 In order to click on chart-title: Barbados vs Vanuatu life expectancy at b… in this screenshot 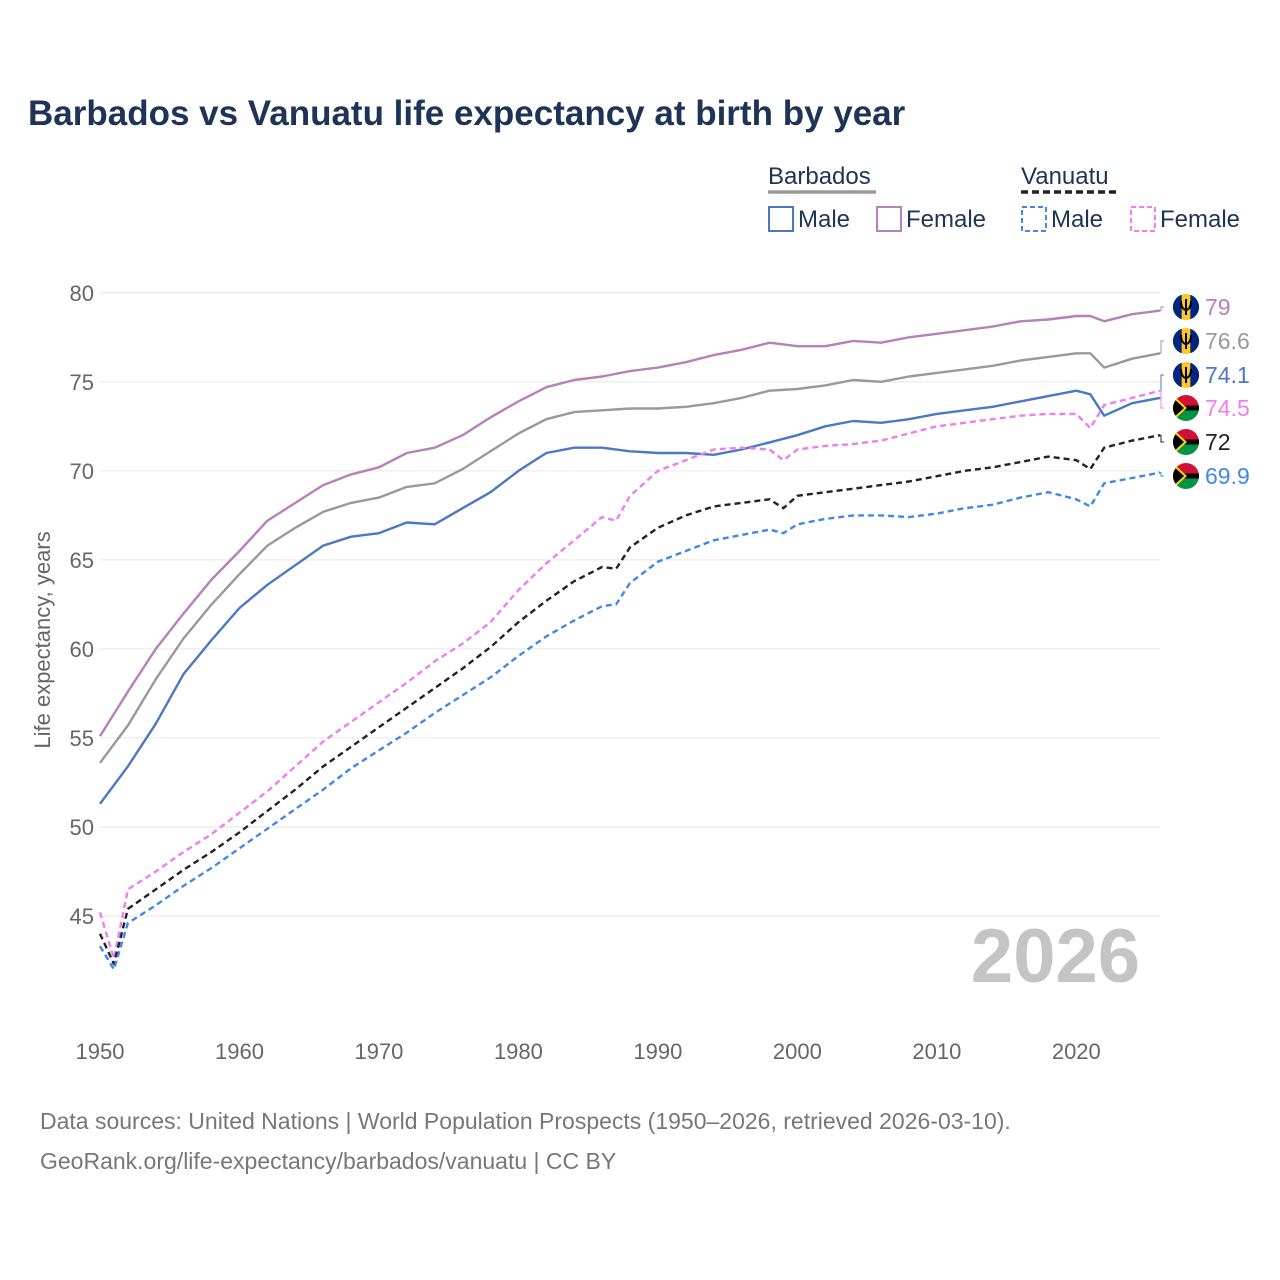, I will do `click(467, 113)`.